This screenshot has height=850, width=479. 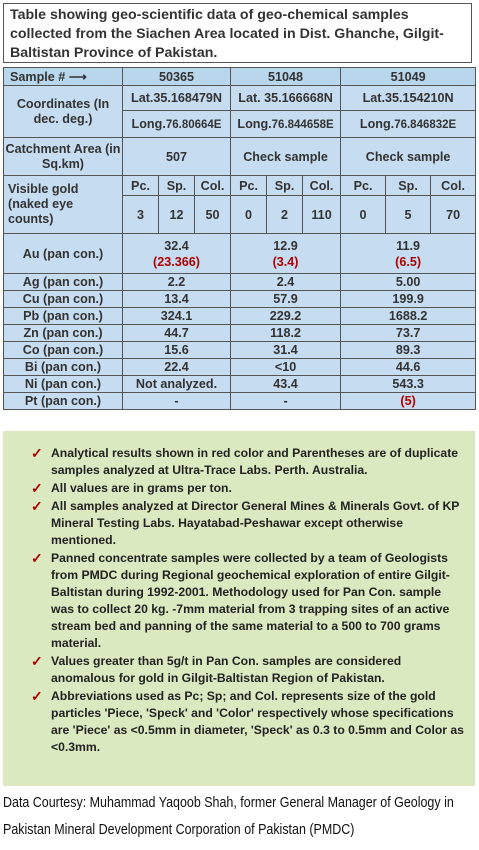 What do you see at coordinates (63, 384) in the screenshot?
I see `element-label: Ni (pan con.)` at bounding box center [63, 384].